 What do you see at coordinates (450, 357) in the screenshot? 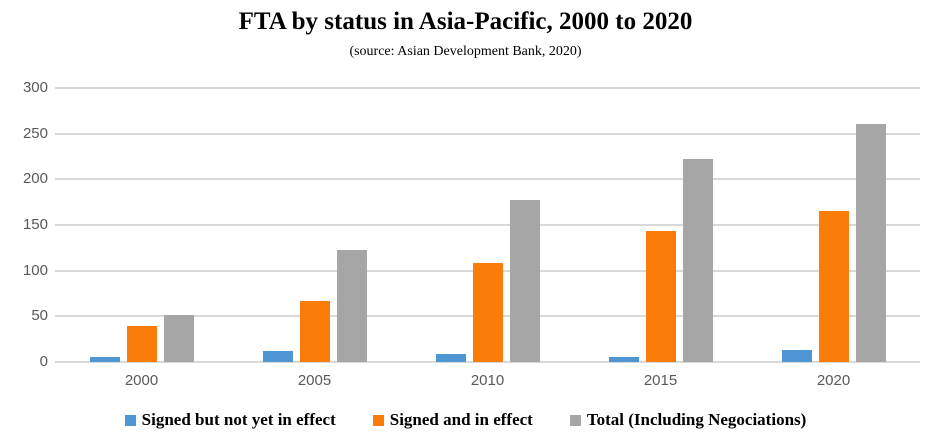
I see `bar-series1-2010` at bounding box center [450, 357].